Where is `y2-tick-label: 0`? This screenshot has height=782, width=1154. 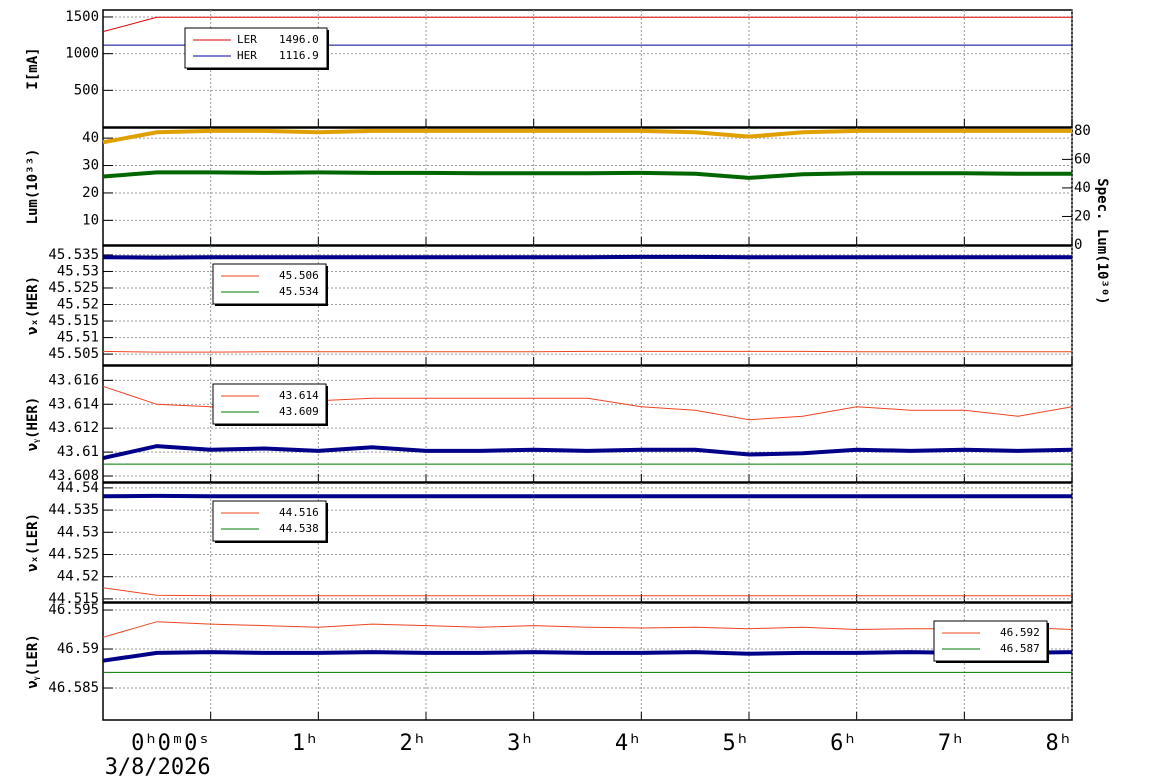 y2-tick-label: 0 is located at coordinates (1078, 245).